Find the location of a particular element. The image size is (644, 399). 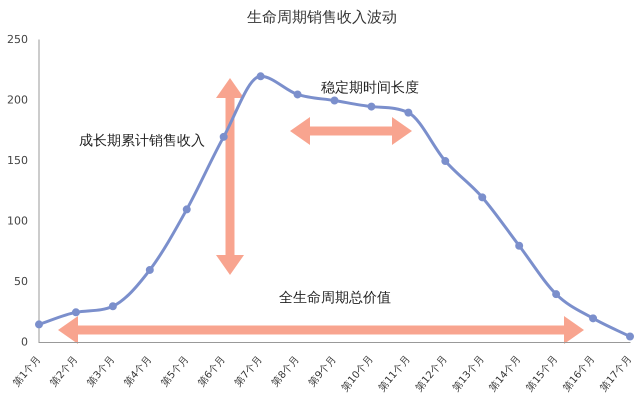

x-tick-label: 第9个月 is located at coordinates (322, 371).